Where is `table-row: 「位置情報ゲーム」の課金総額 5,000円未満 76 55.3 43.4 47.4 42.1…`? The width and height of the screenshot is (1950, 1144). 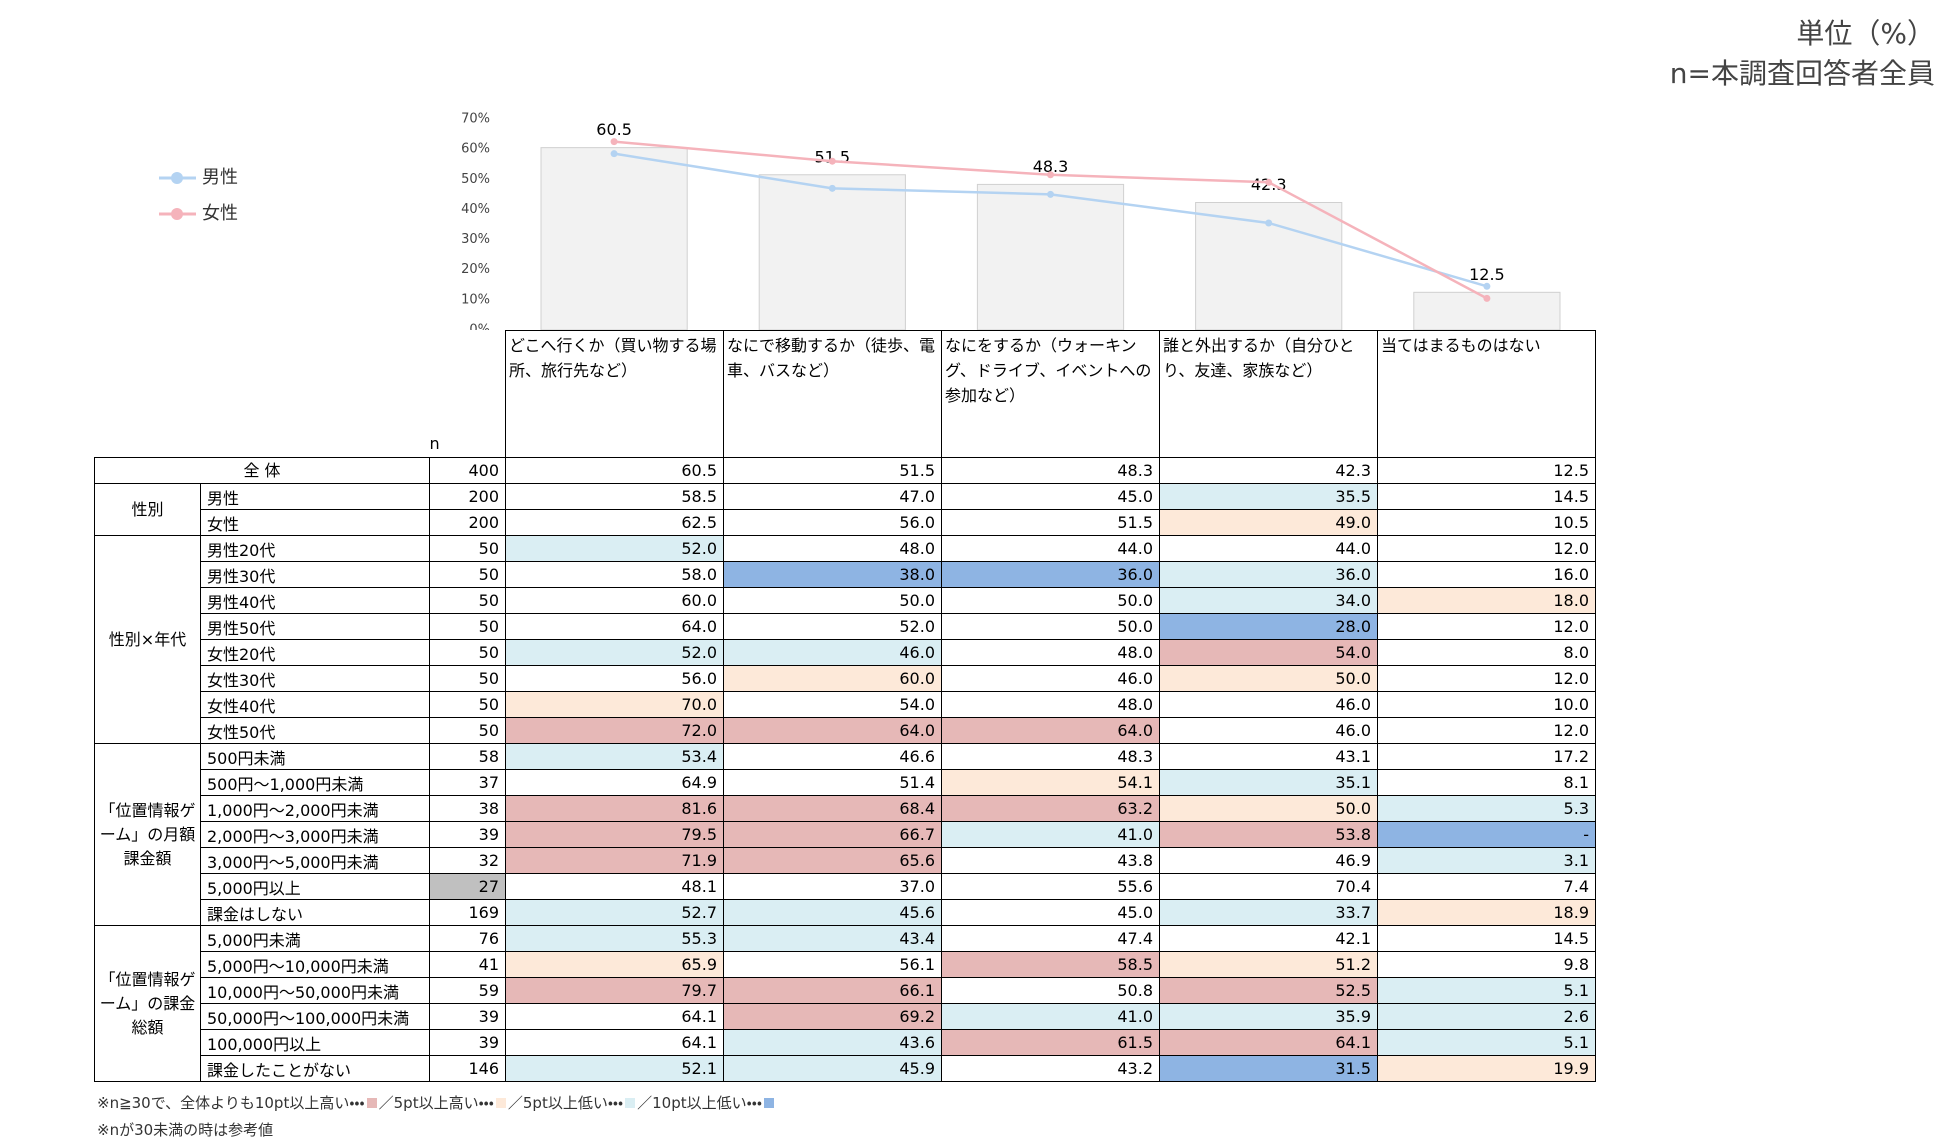
table-row: 「位置情報ゲーム」の課金総額 5,000円未満 76 55.3 43.4 47.4 42.1… is located at coordinates (845, 1003).